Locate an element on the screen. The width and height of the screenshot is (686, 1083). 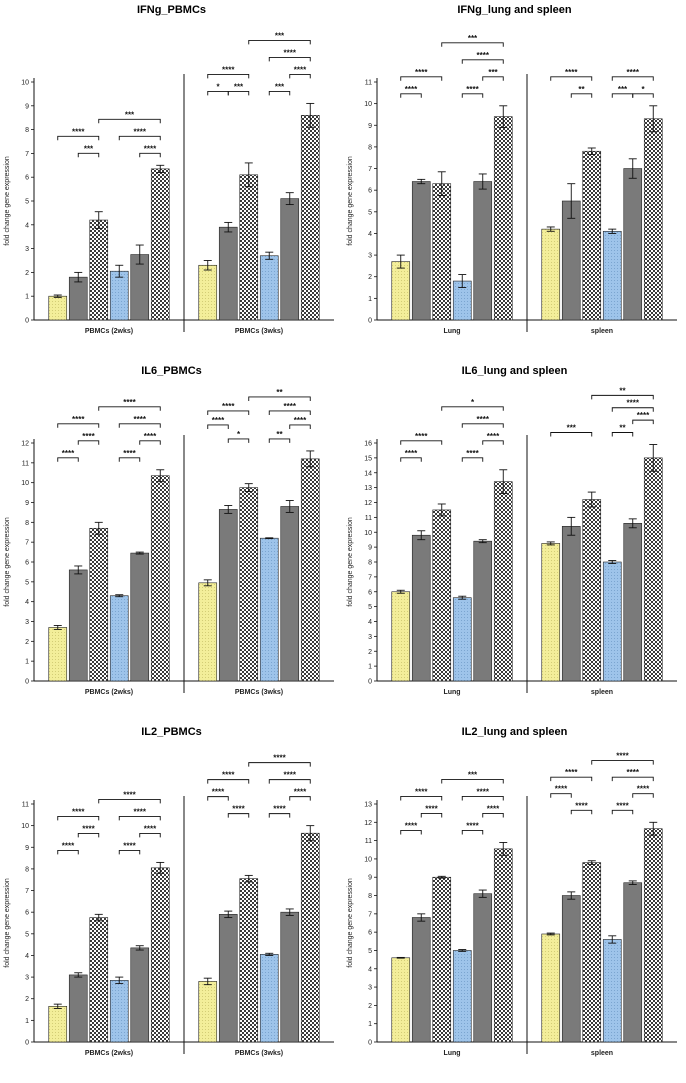
chart-title: IFNg_PBMCs is located at coordinates (171, 10).